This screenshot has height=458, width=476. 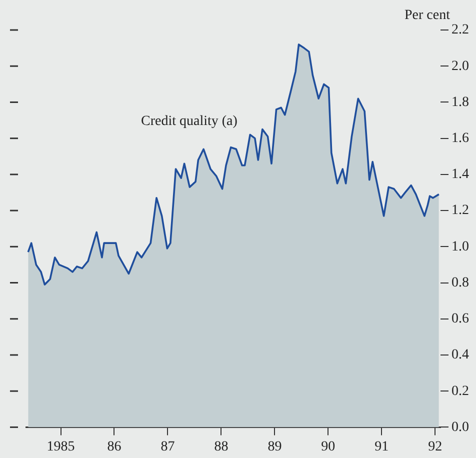 What do you see at coordinates (460, 138) in the screenshot?
I see `y-tick-label: 1.6` at bounding box center [460, 138].